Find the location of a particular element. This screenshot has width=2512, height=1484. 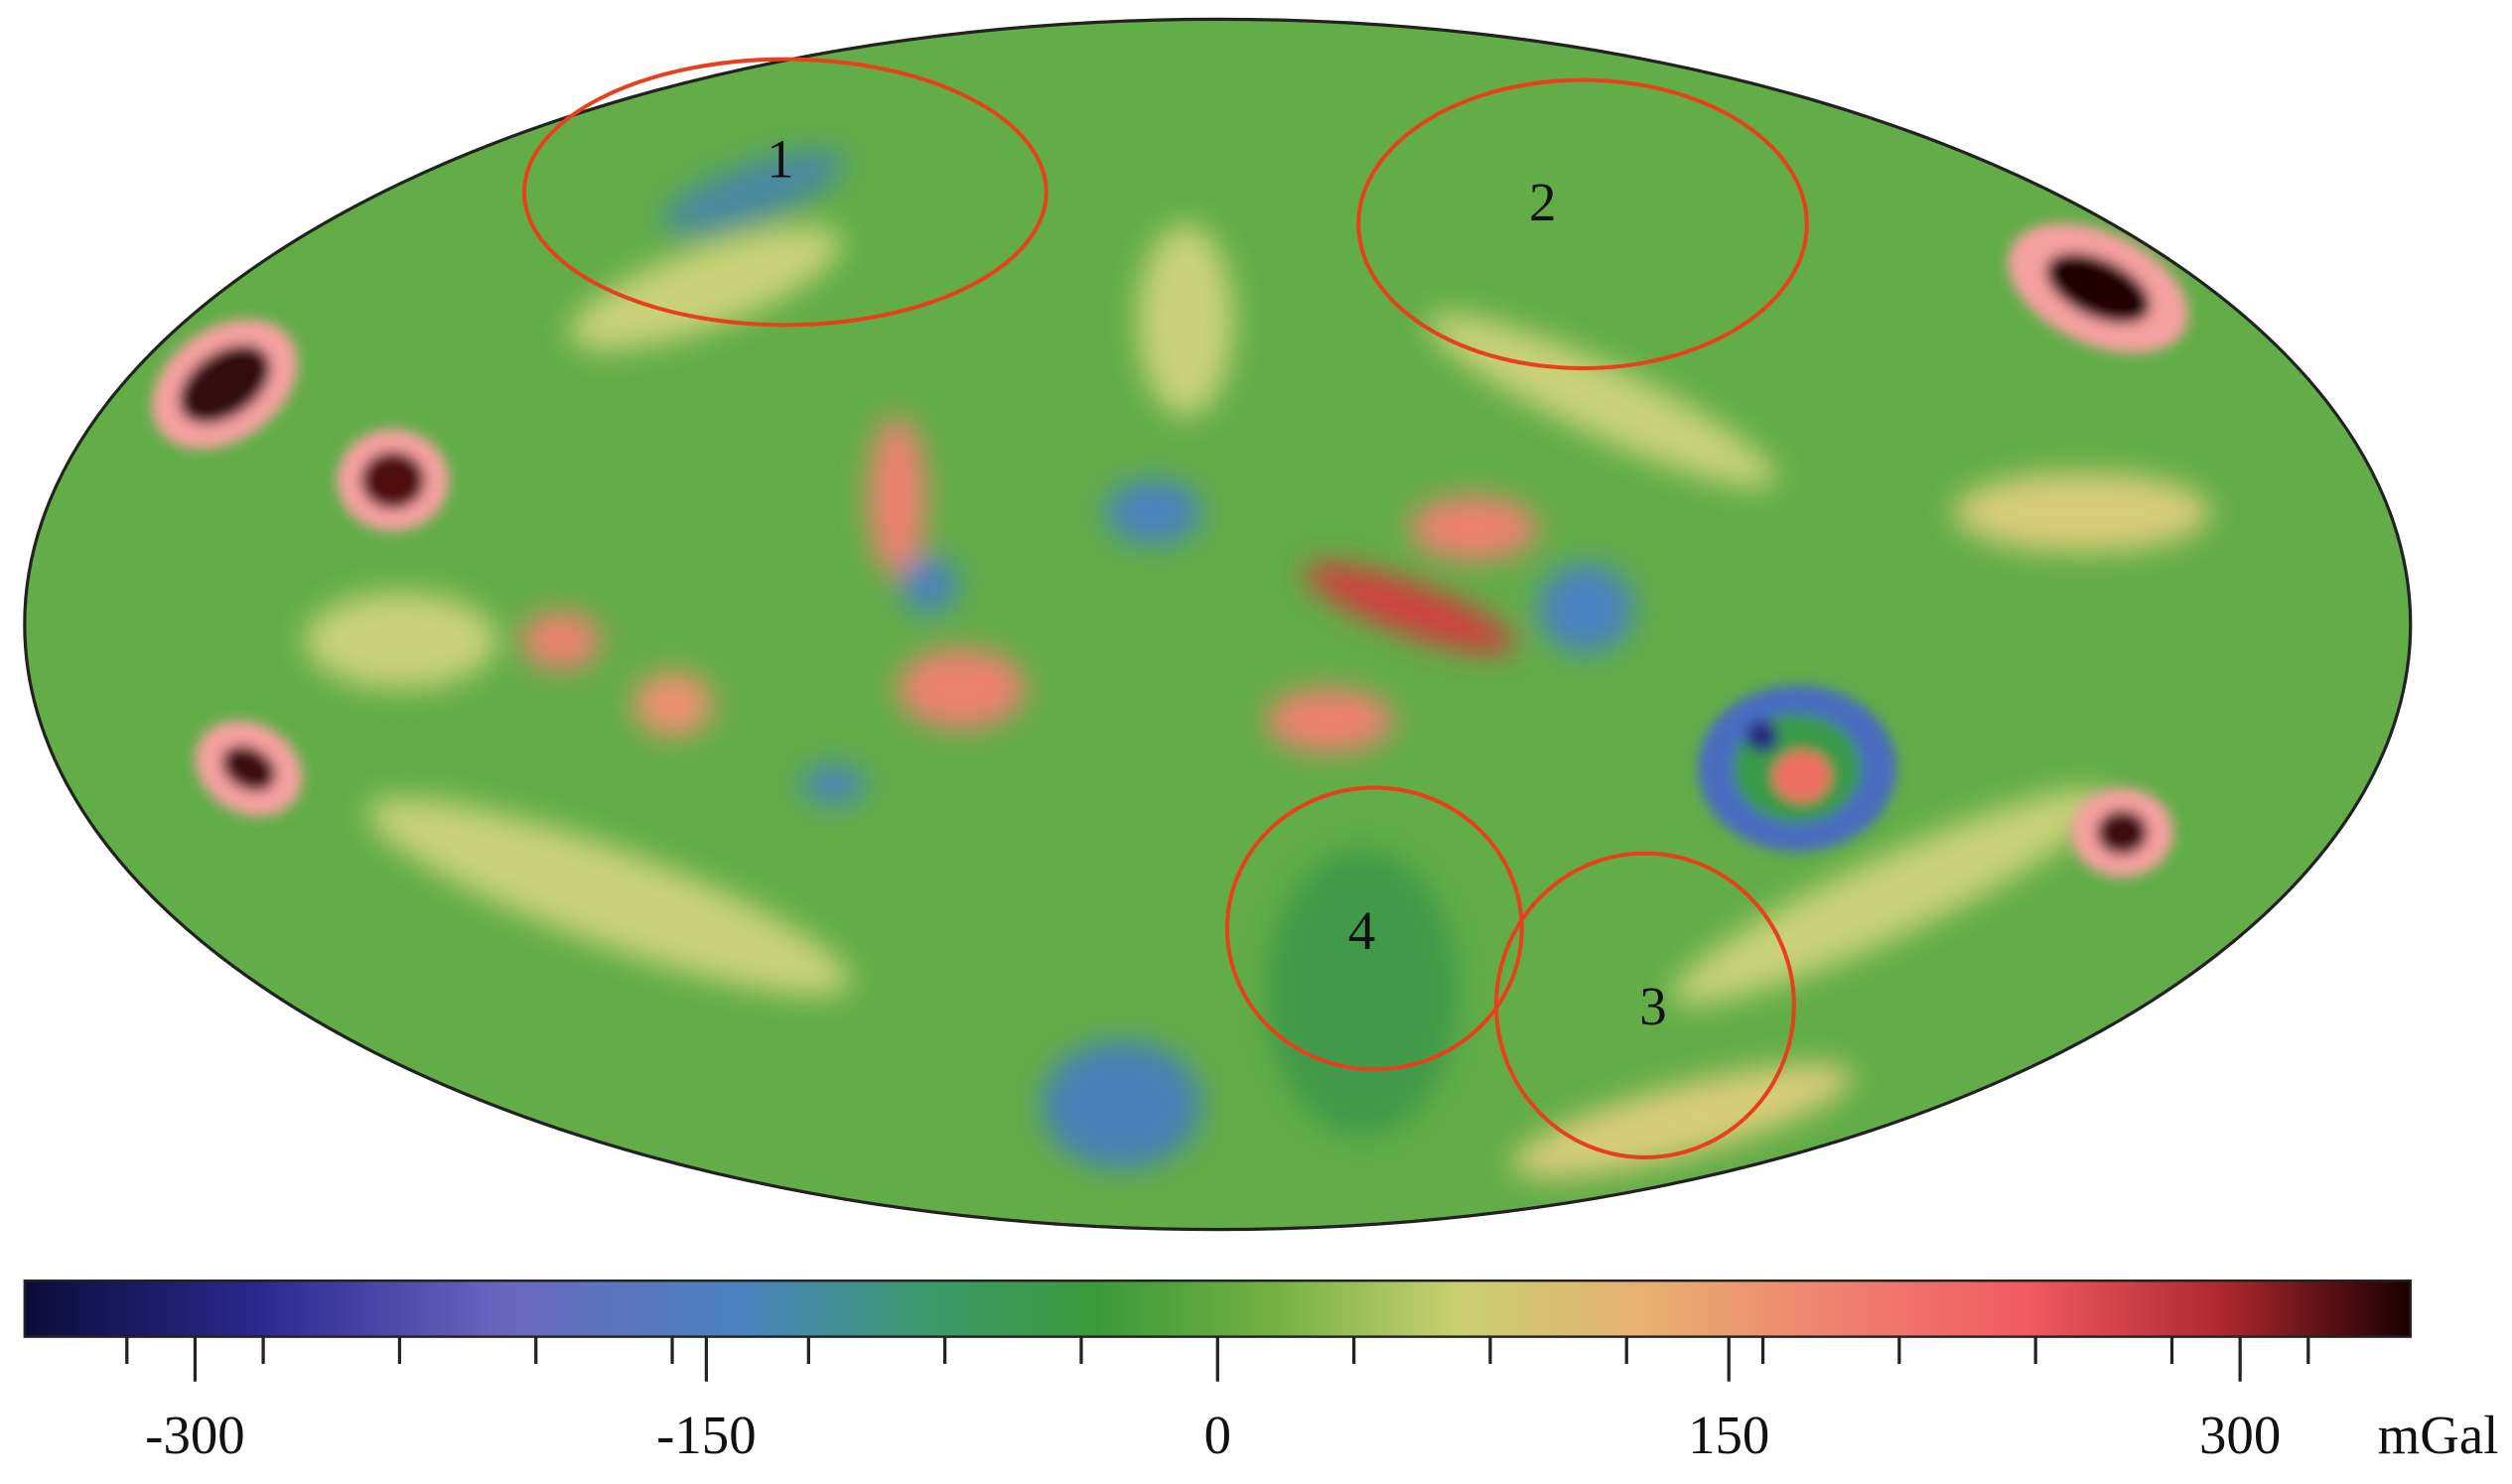

tick-label: -300 is located at coordinates (195, 1435).